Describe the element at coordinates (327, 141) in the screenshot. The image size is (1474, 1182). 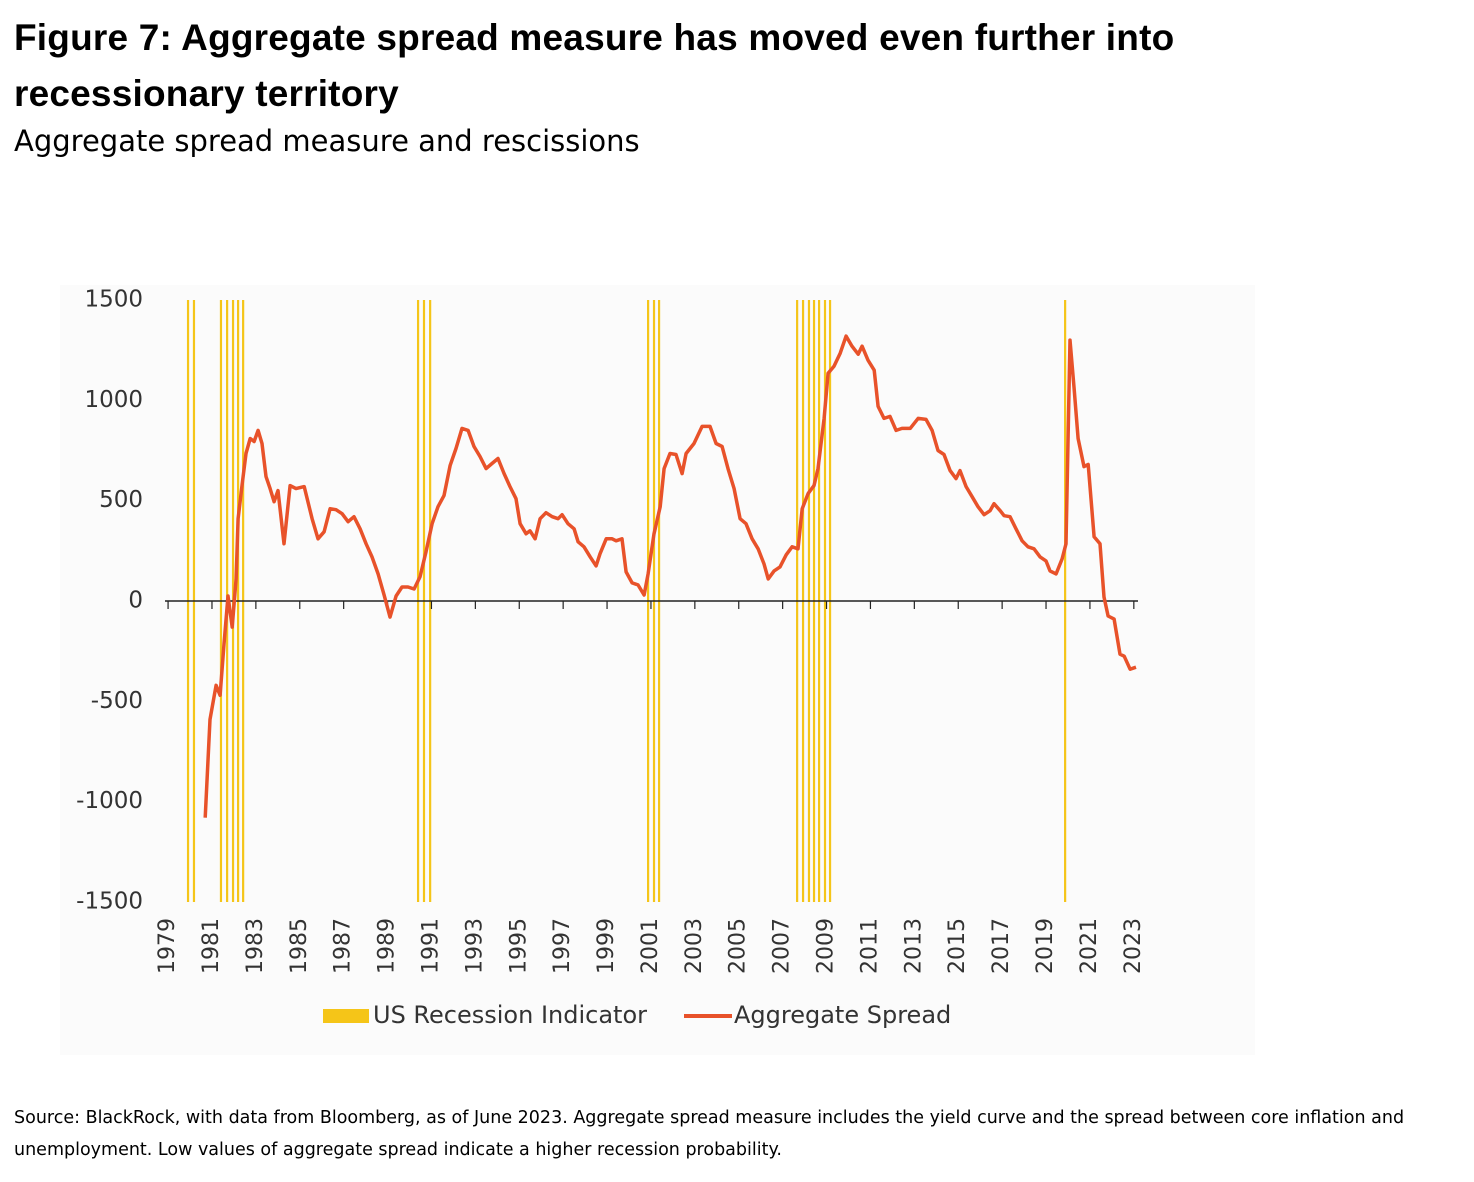
I see `chart-subtitle: Aggregate spread measure and rescissions` at that location.